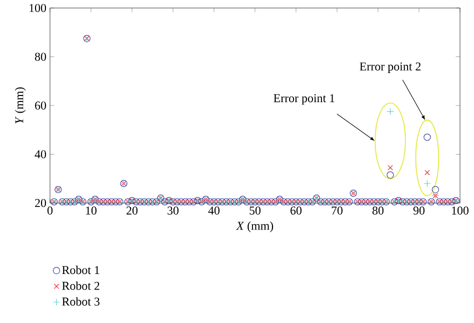  I want to click on y-tick-label: 20, so click(40, 203).